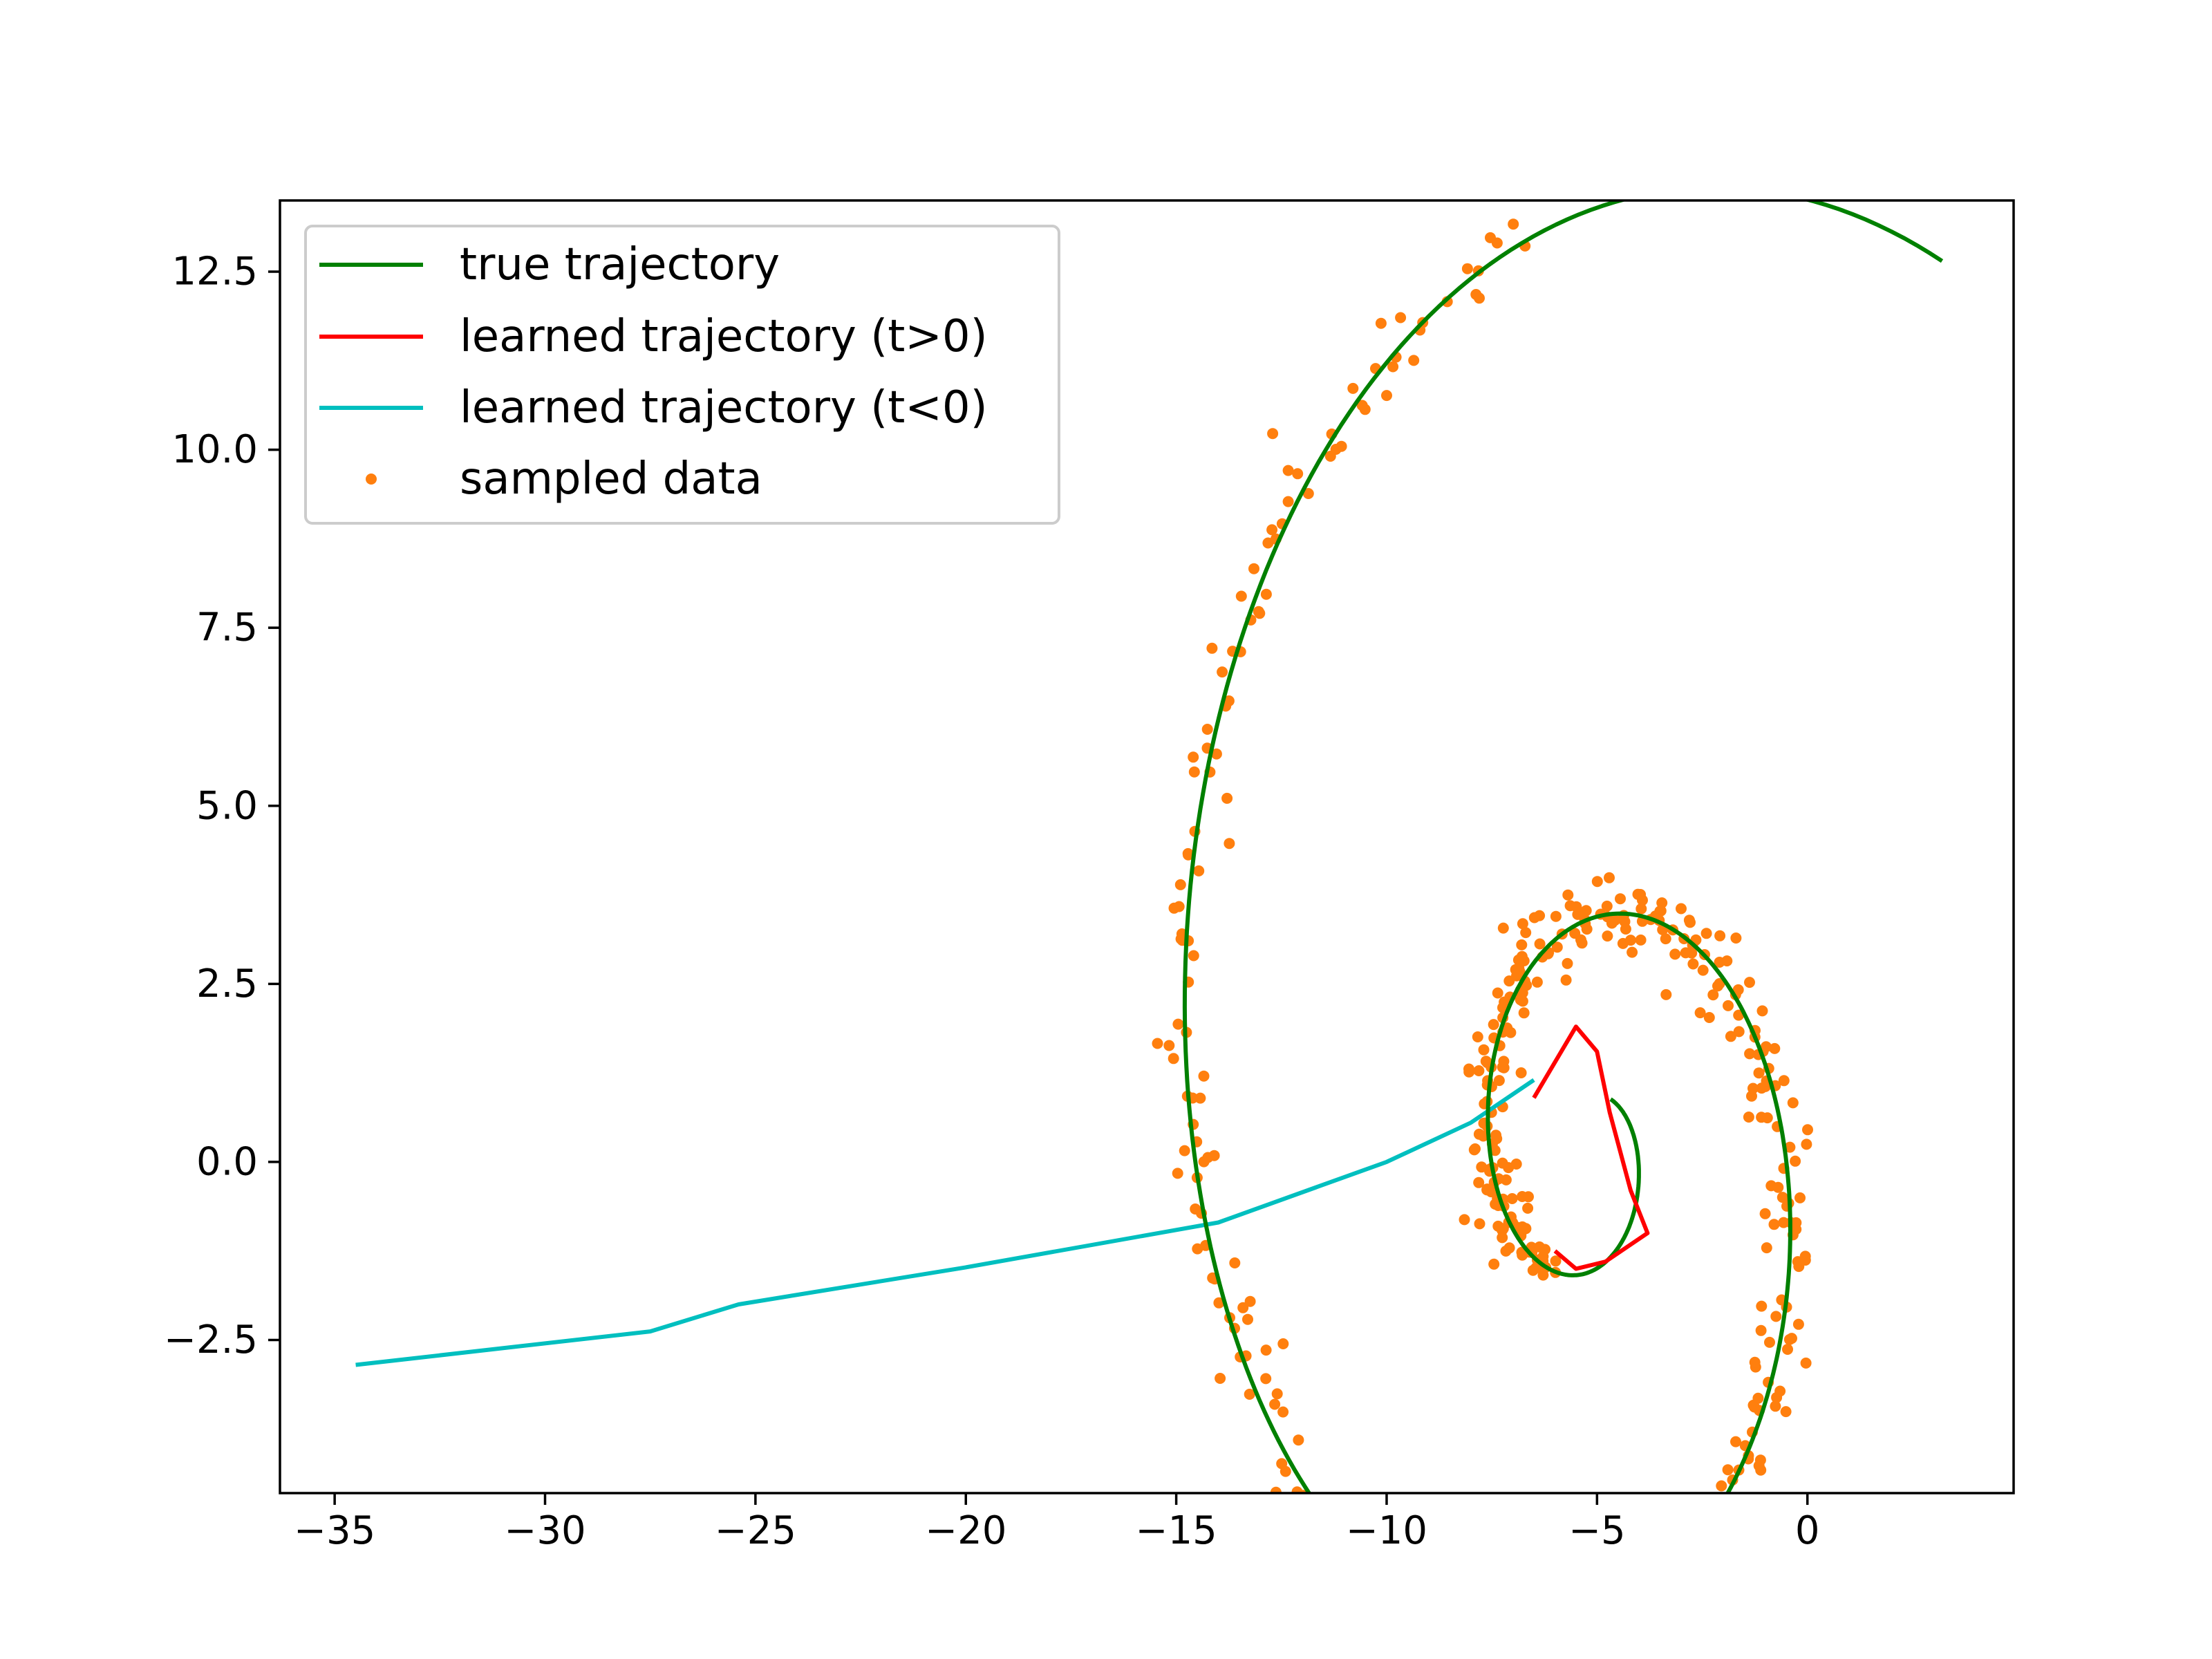 This screenshot has width=2212, height=1659. Describe the element at coordinates (227, 1161) in the screenshot. I see `y-tick-label: 0.0` at that location.